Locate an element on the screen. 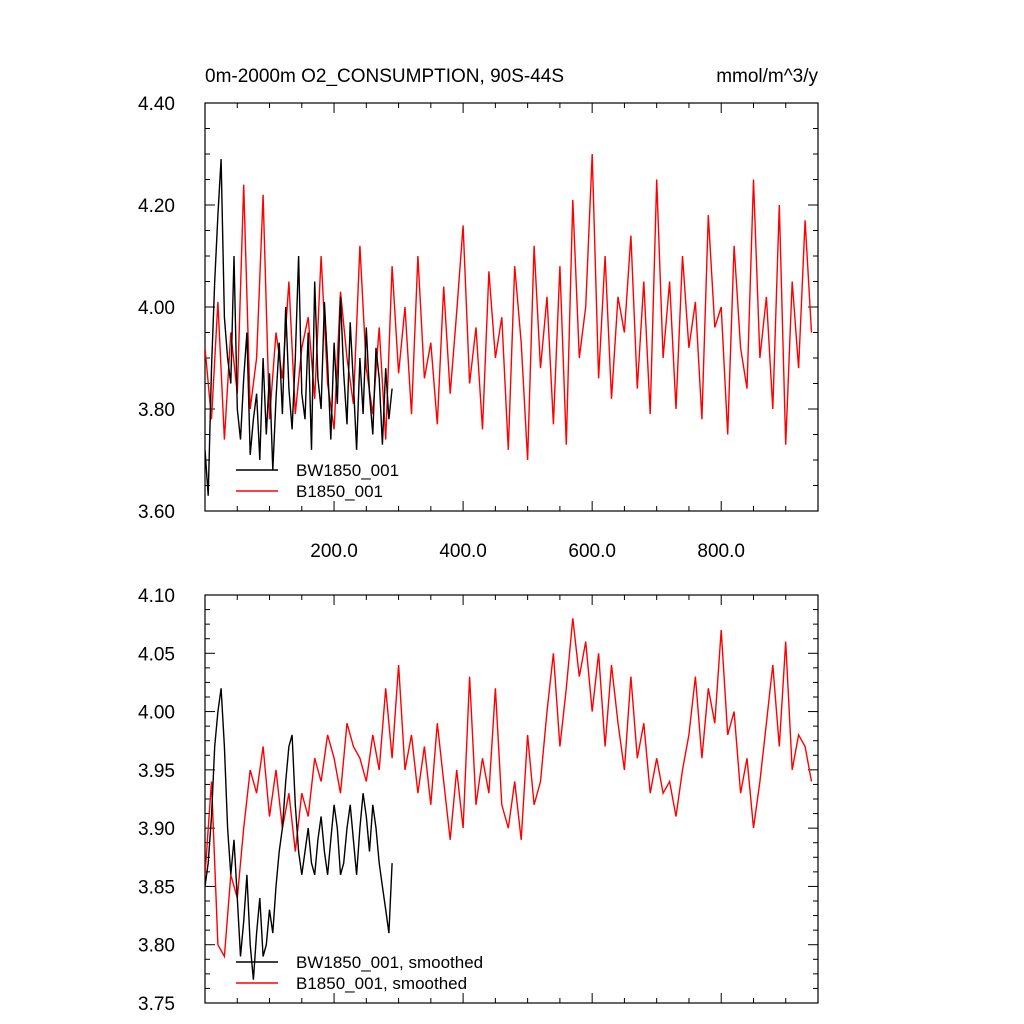 The width and height of the screenshot is (1024, 1024). bottom-ytick-label: 3.90 is located at coordinates (156, 829).